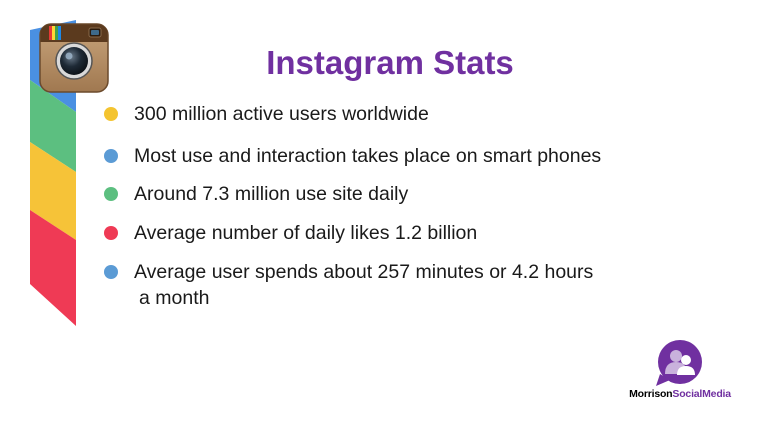  I want to click on stripe-green, so click(53, 126).